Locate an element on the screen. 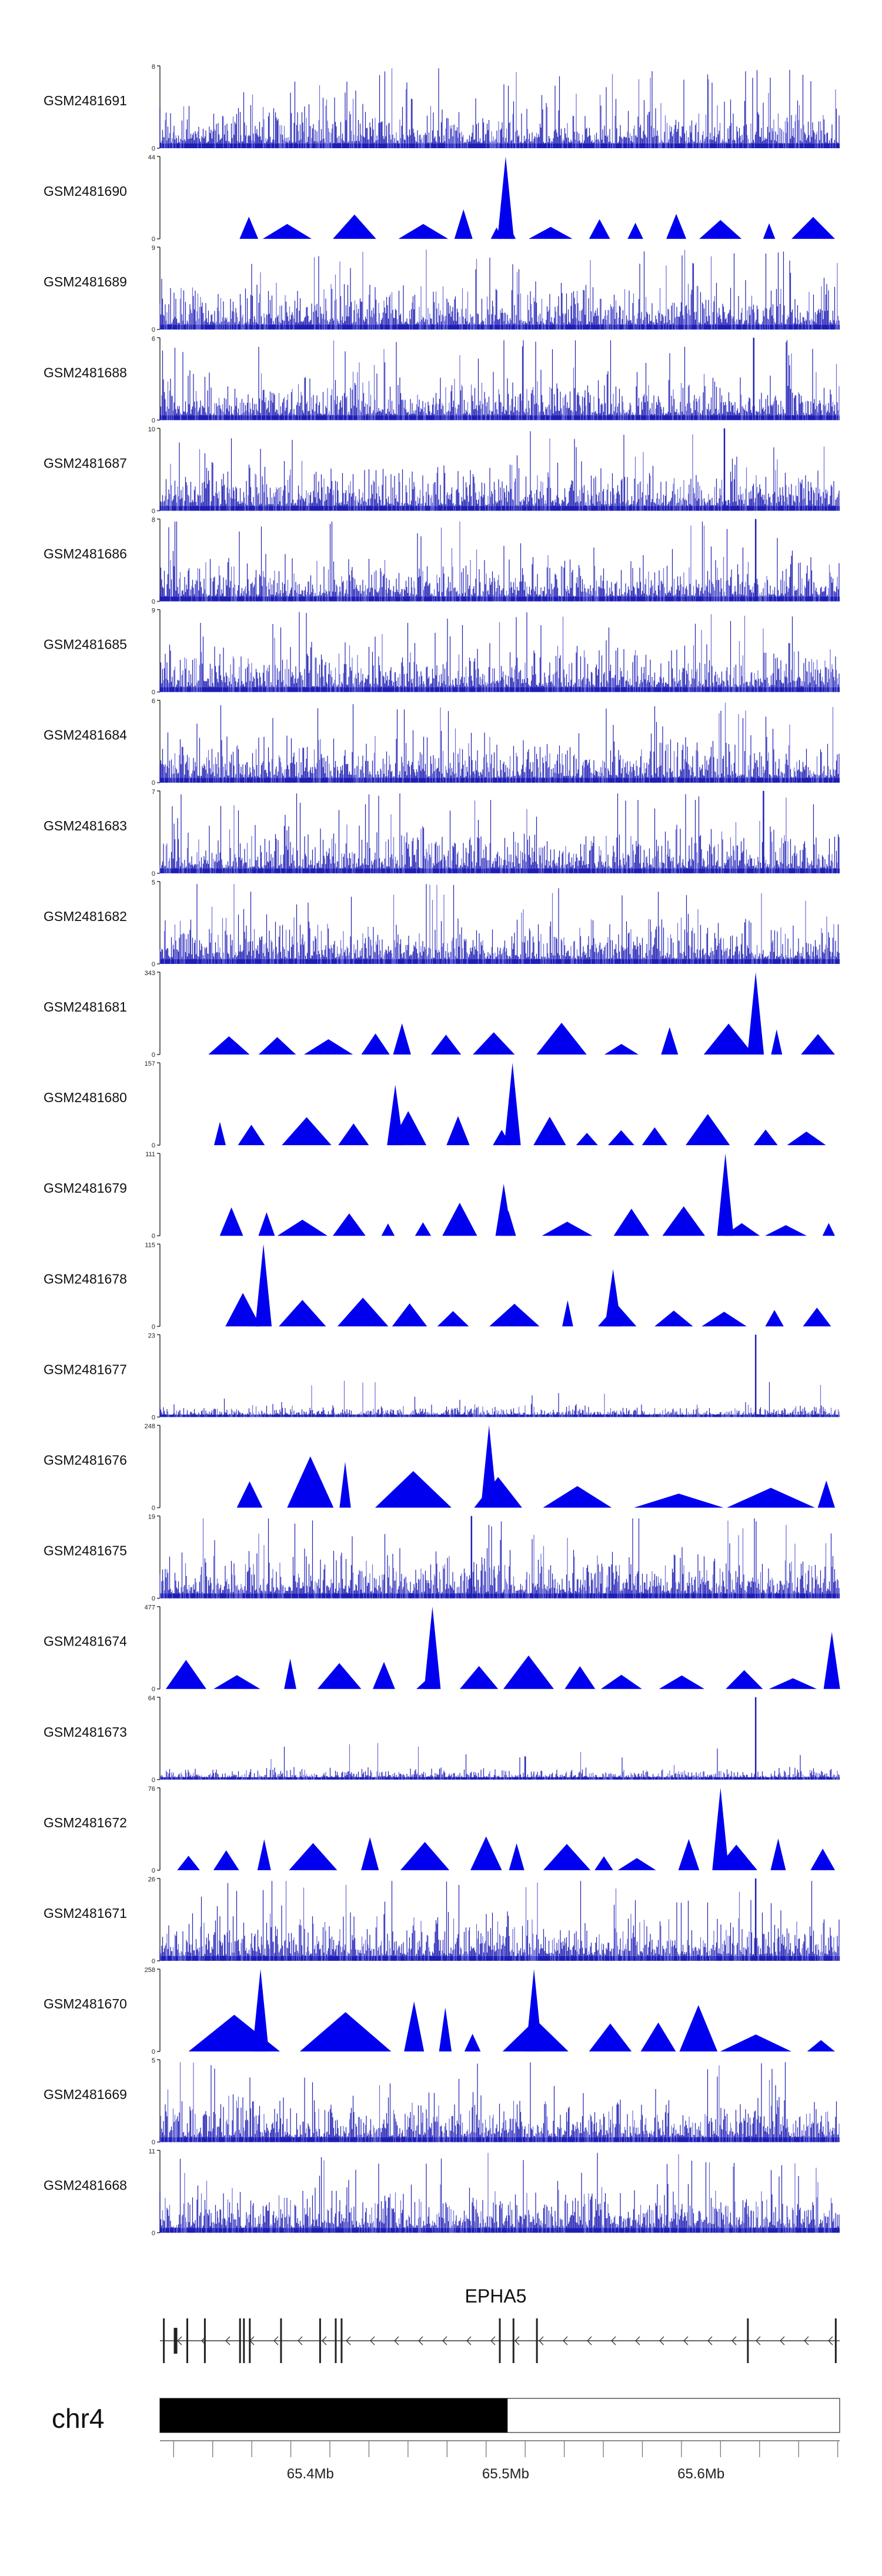  track-GSM2481683: GSM2481683 7 0 is located at coordinates (442, 833).